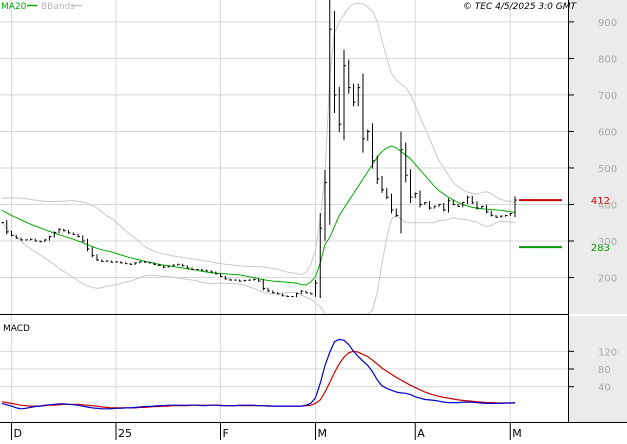 This screenshot has width=627, height=444. I want to click on x-tick-label: F, so click(226, 433).